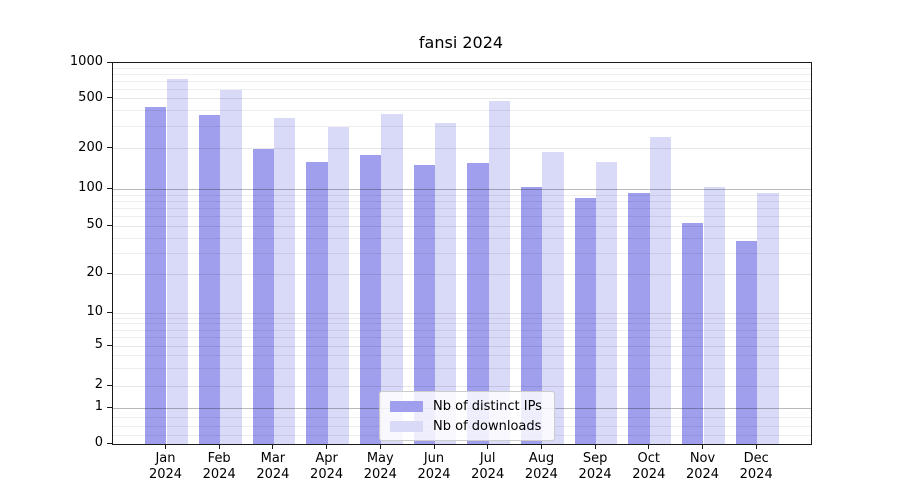 Image resolution: width=900 pixels, height=500 pixels. I want to click on y-tick-label: 1000, so click(86, 61).